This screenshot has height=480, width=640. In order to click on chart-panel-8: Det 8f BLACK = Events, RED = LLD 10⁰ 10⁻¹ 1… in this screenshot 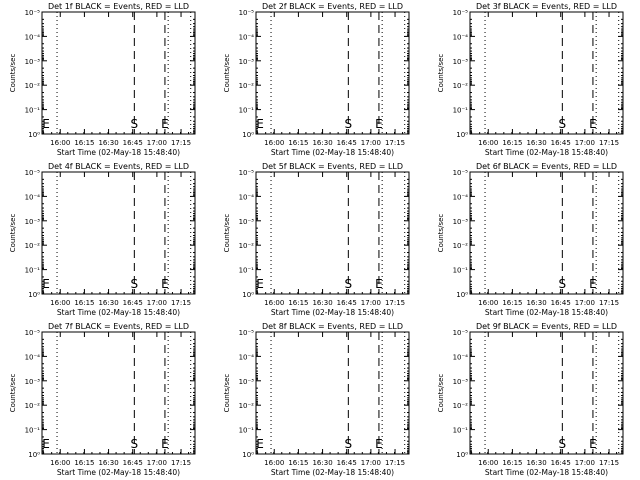, I will do `click(316, 399)`.